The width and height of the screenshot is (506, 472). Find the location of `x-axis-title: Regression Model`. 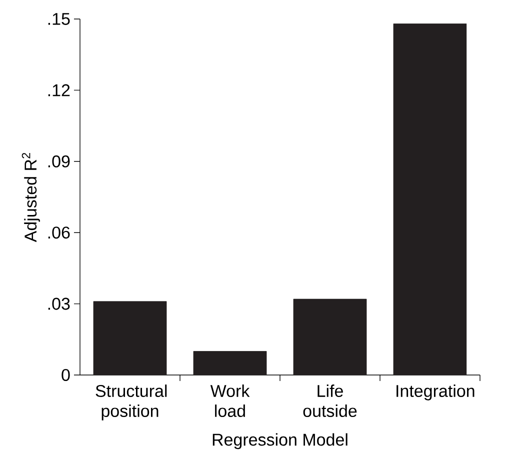

x-axis-title: Regression Model is located at coordinates (280, 441).